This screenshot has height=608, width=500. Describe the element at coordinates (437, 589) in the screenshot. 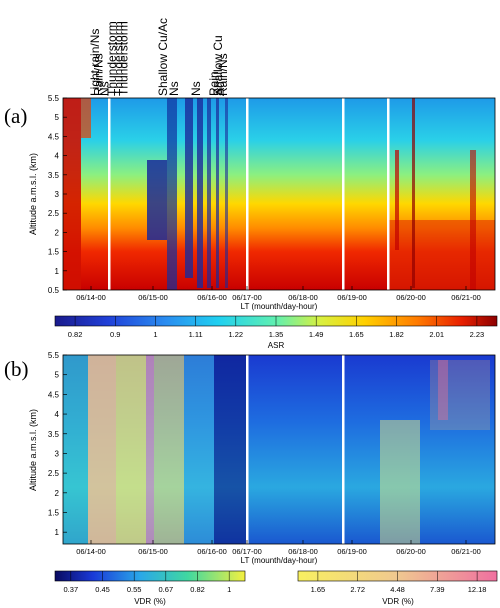

I see `colorbar-tick-label: 7.39` at that location.